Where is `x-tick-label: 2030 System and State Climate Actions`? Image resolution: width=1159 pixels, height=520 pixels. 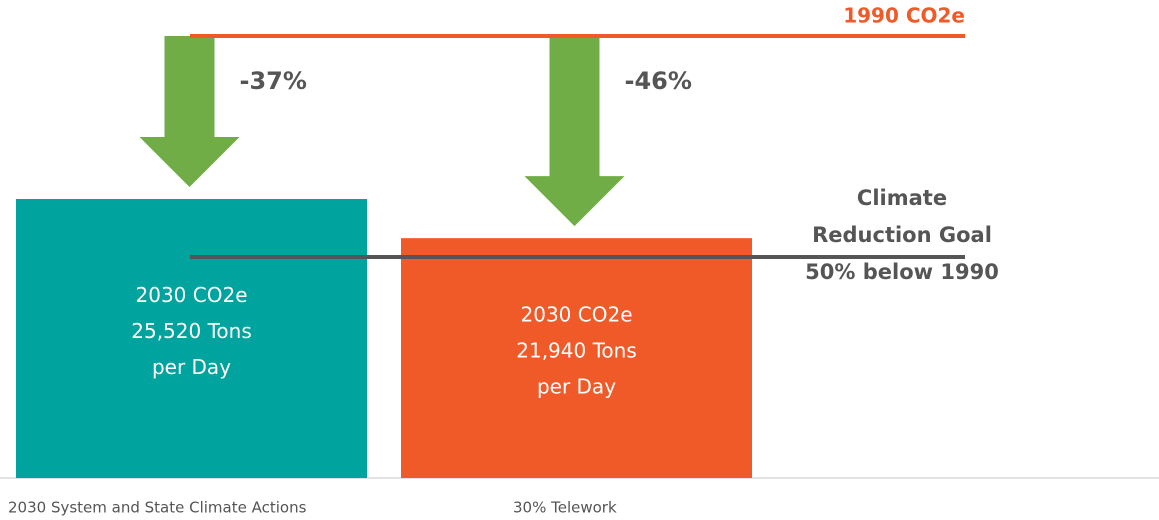 x-tick-label: 2030 System and State Climate Actions is located at coordinates (157, 508).